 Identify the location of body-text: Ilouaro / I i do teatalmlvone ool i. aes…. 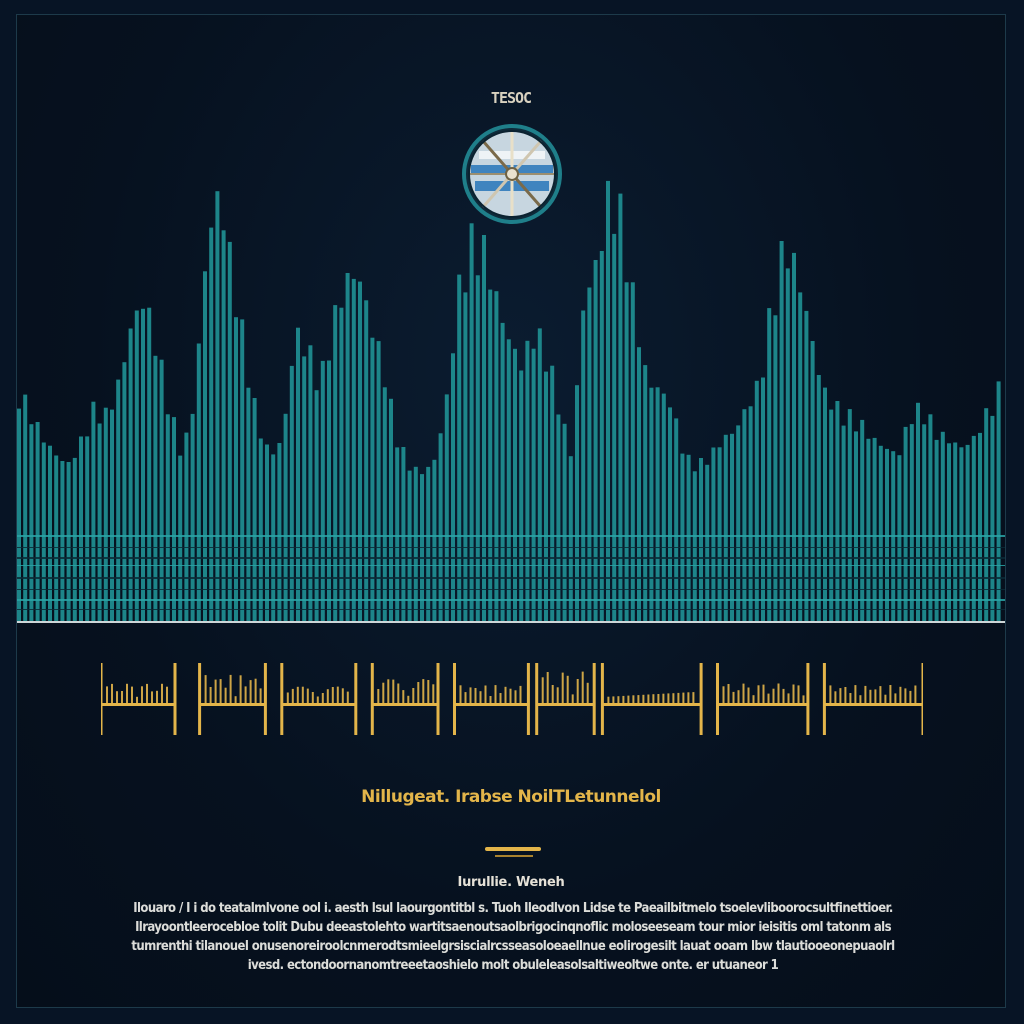
(513, 937).